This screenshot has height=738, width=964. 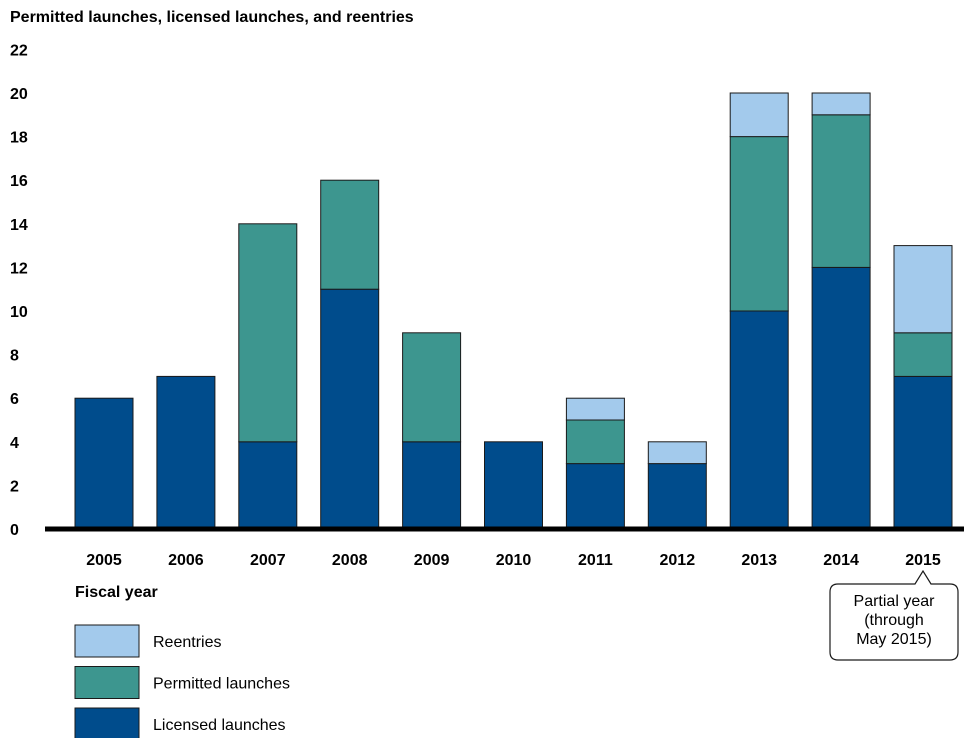 I want to click on x-tick-label: 2010, so click(x=514, y=560).